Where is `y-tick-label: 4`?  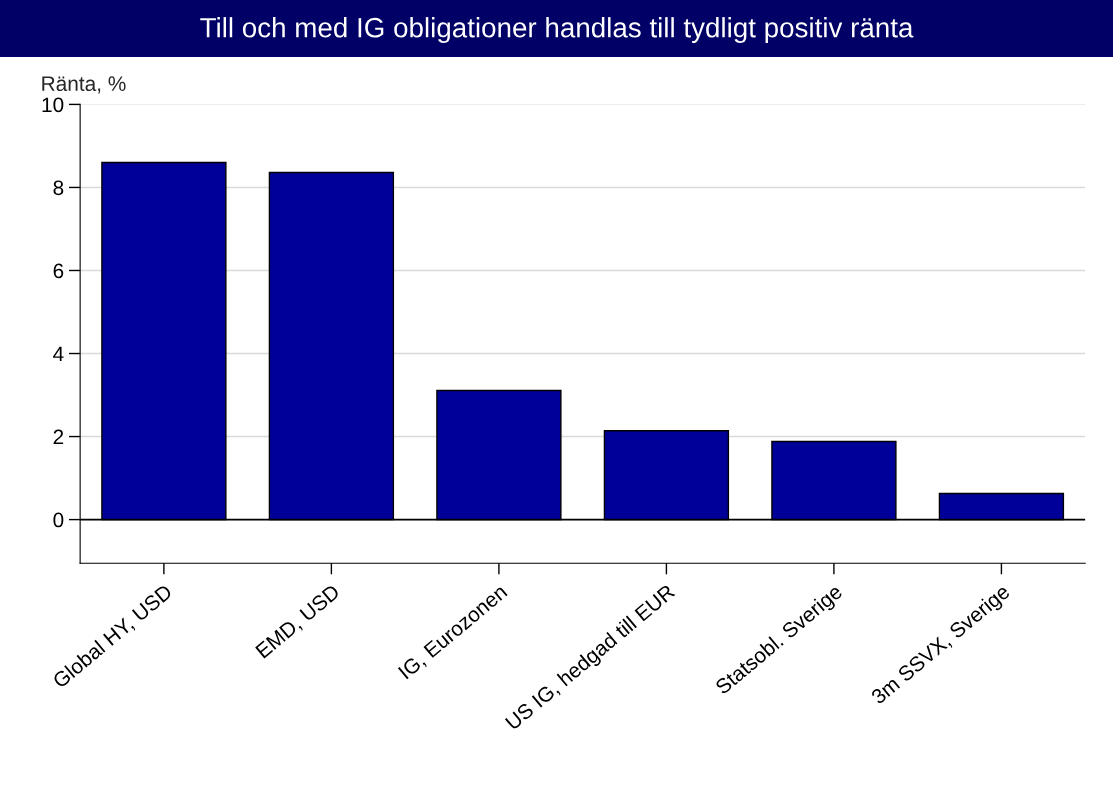
y-tick-label: 4 is located at coordinates (58, 354).